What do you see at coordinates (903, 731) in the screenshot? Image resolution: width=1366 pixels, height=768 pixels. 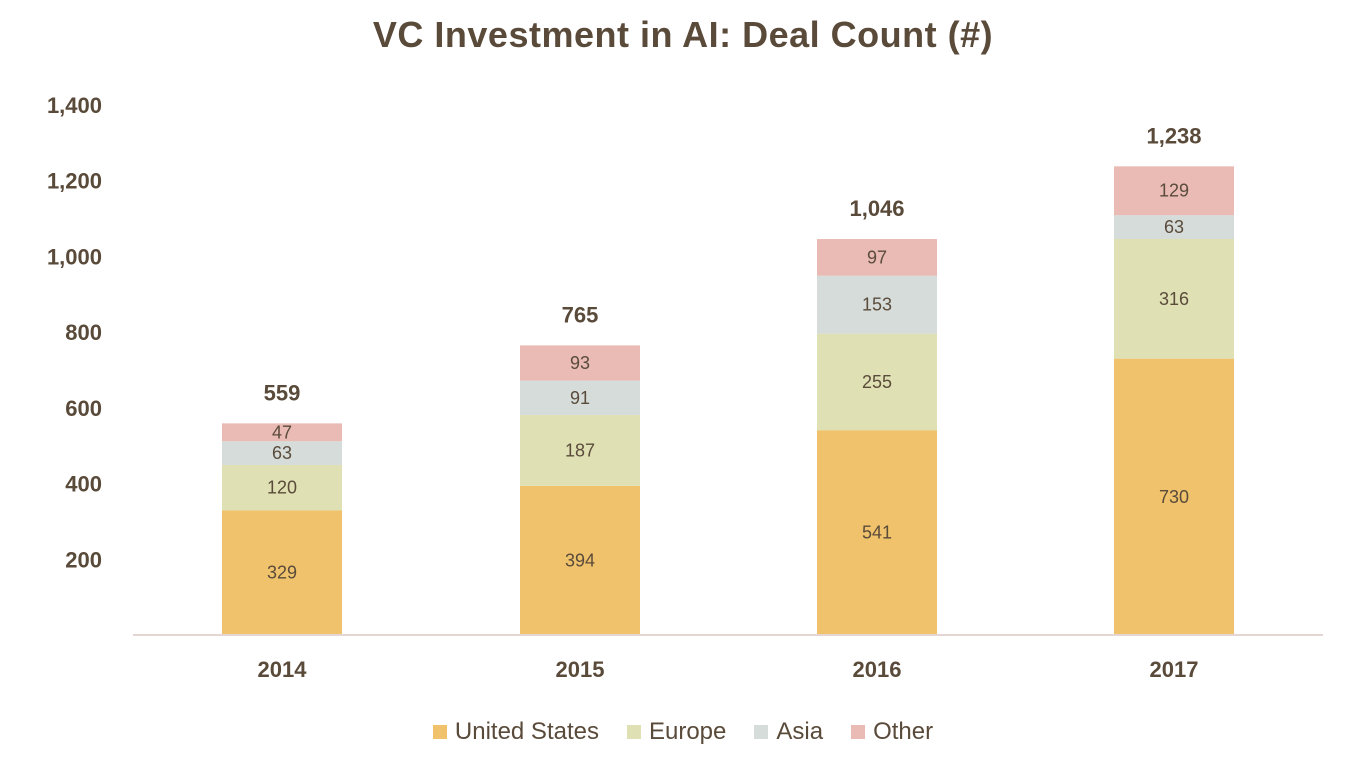 I see `legend-label: Other` at bounding box center [903, 731].